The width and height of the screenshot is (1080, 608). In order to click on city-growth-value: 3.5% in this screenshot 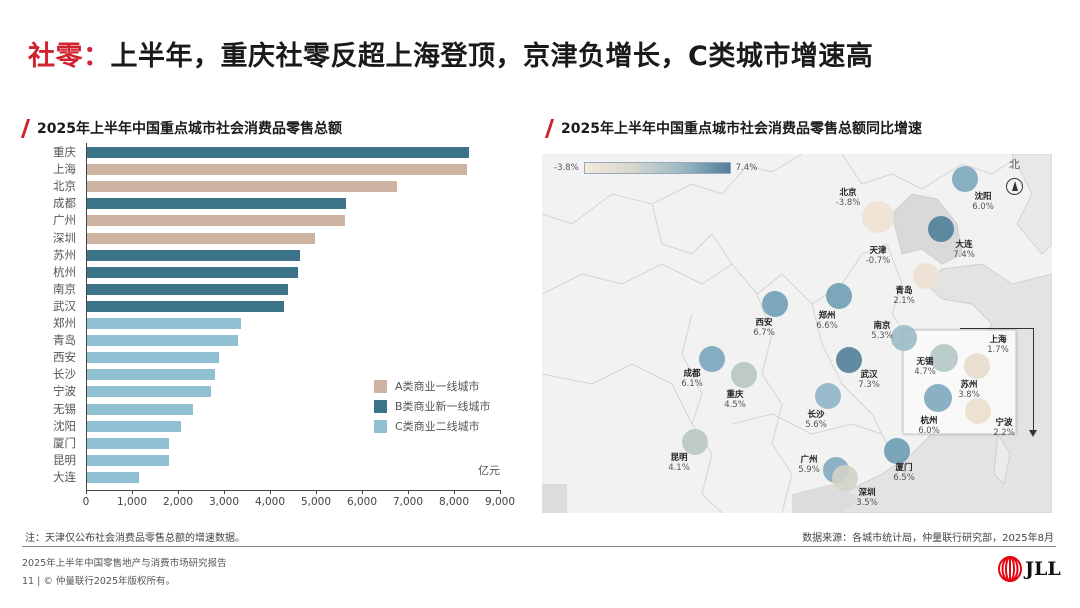, I will do `click(867, 503)`.